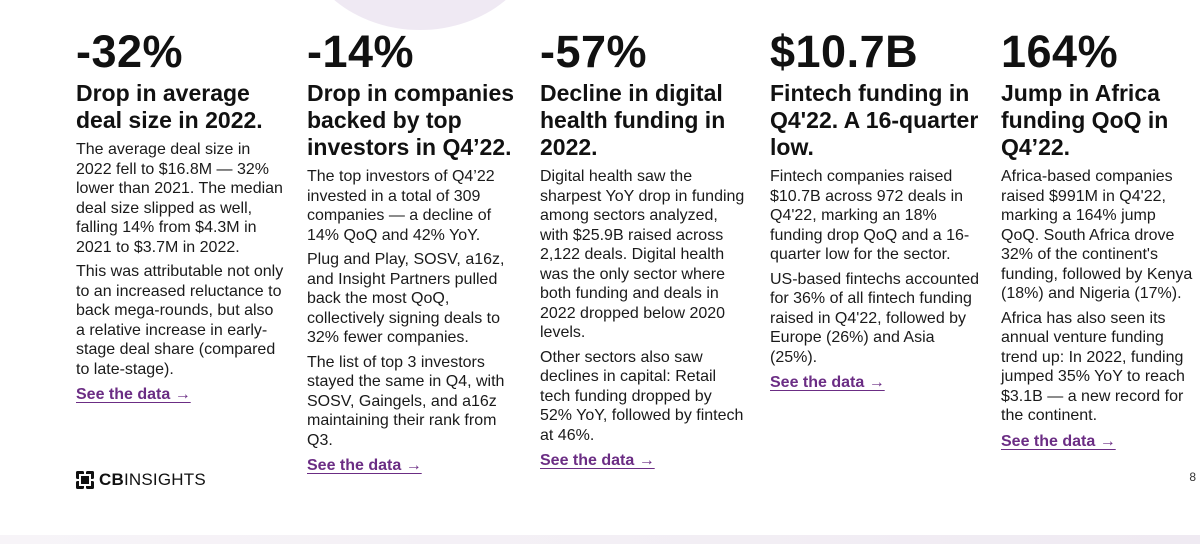  Describe the element at coordinates (361, 51) in the screenshot. I see `stat-value: -14%` at that location.